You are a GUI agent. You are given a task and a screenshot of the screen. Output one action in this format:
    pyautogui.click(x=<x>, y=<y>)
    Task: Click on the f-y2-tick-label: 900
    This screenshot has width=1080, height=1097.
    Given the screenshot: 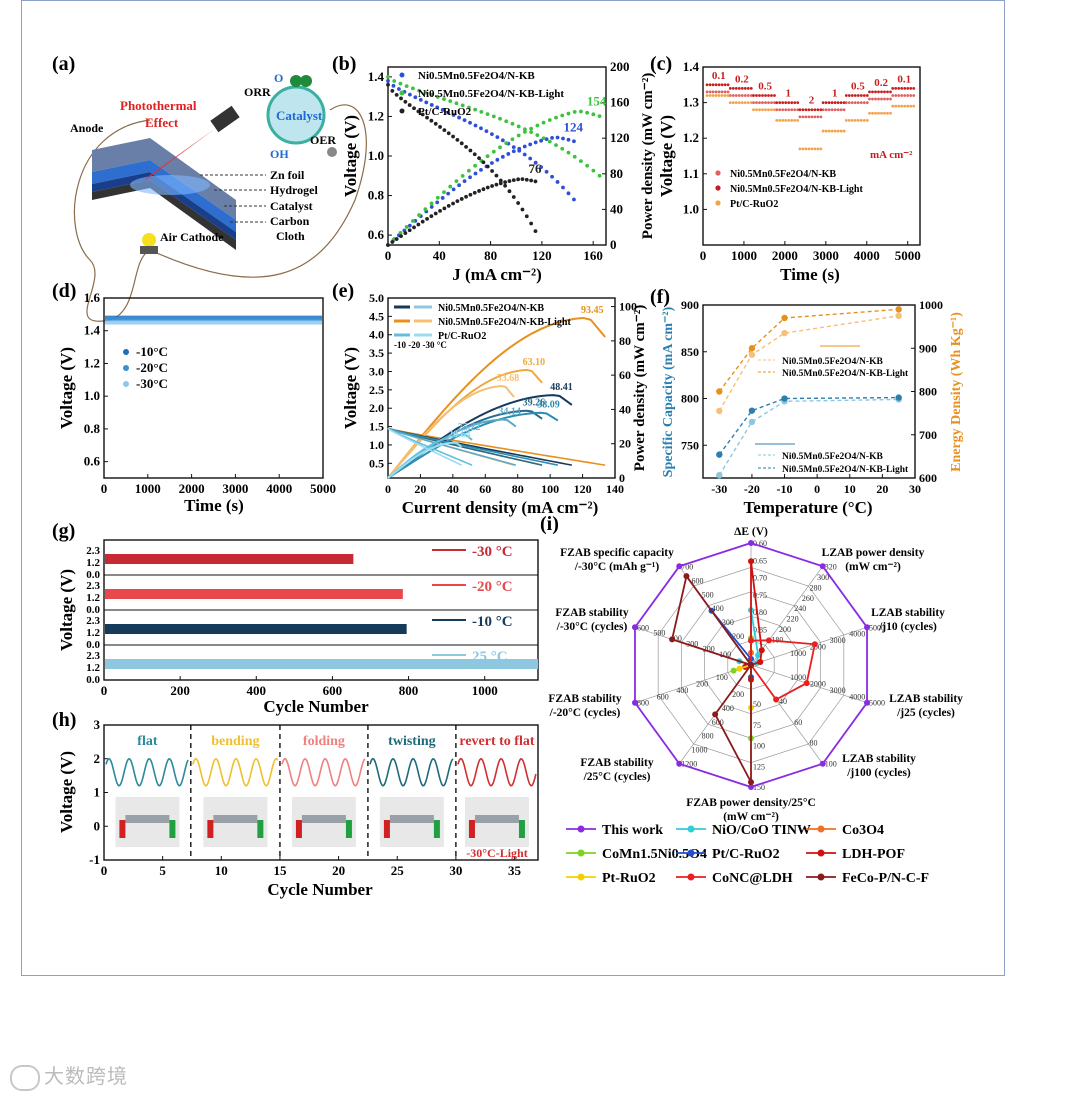 What is the action you would take?
    pyautogui.click(x=928, y=348)
    